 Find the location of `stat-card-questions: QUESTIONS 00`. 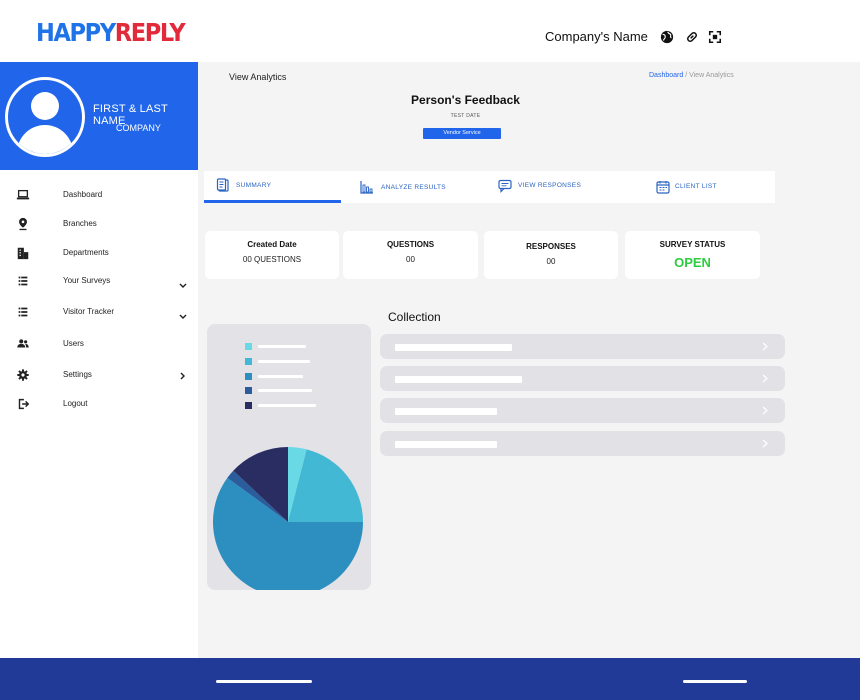

stat-card-questions: QUESTIONS 00 is located at coordinates (410, 255).